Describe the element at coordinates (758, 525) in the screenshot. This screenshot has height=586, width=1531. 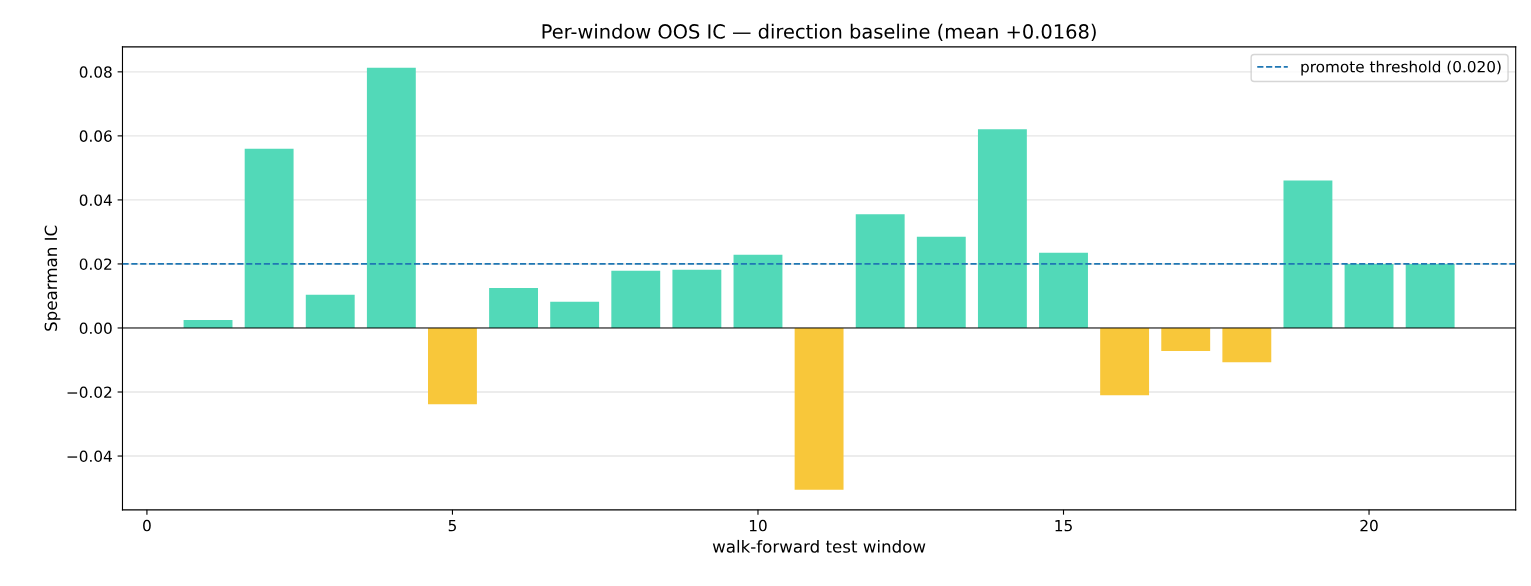
I see `x-tick-label: 10` at that location.